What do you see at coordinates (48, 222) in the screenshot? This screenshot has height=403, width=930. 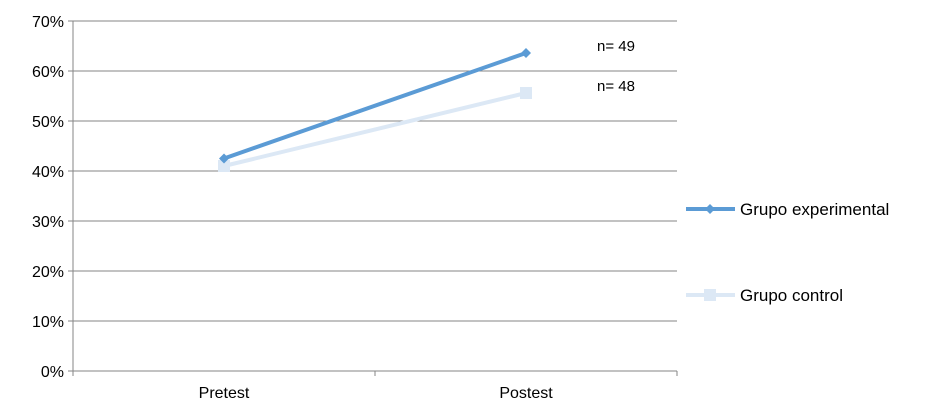 I see `y-tick-label: 30%` at bounding box center [48, 222].